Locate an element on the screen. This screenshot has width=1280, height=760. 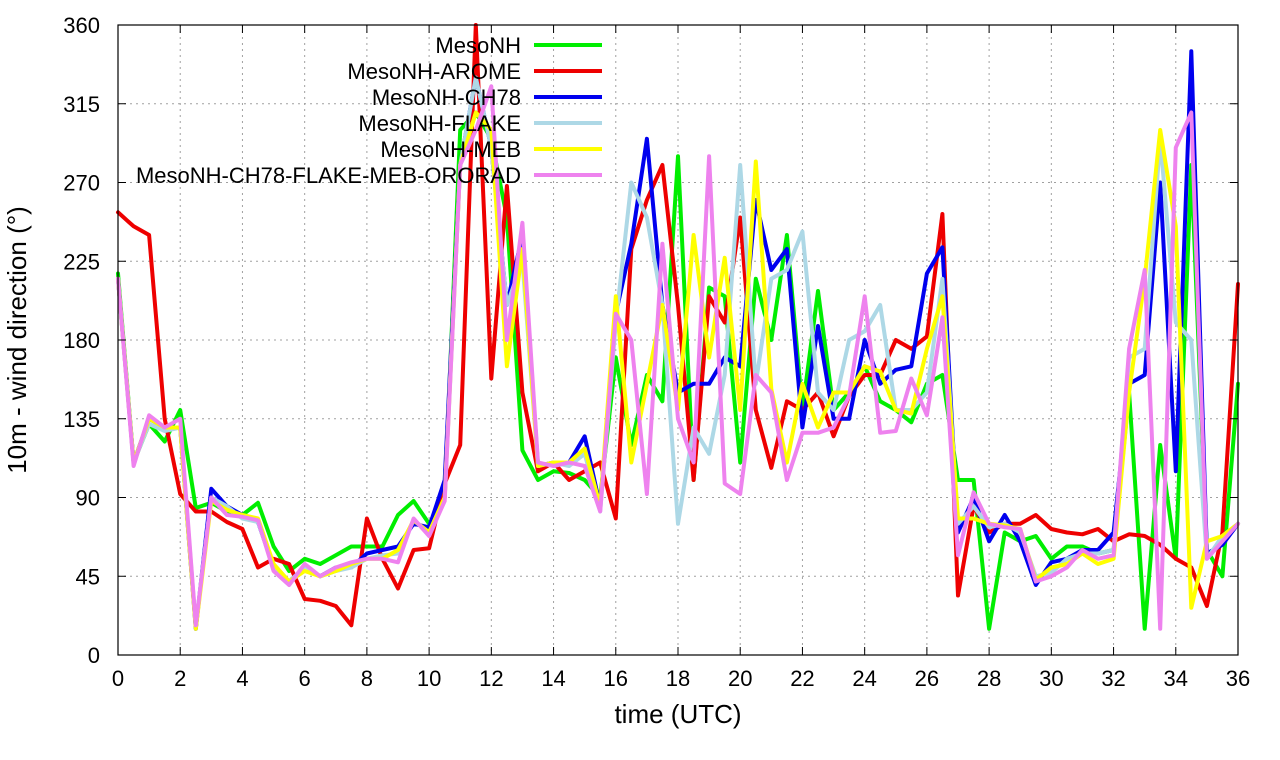
y-tick-label: 135 is located at coordinates (81, 419).